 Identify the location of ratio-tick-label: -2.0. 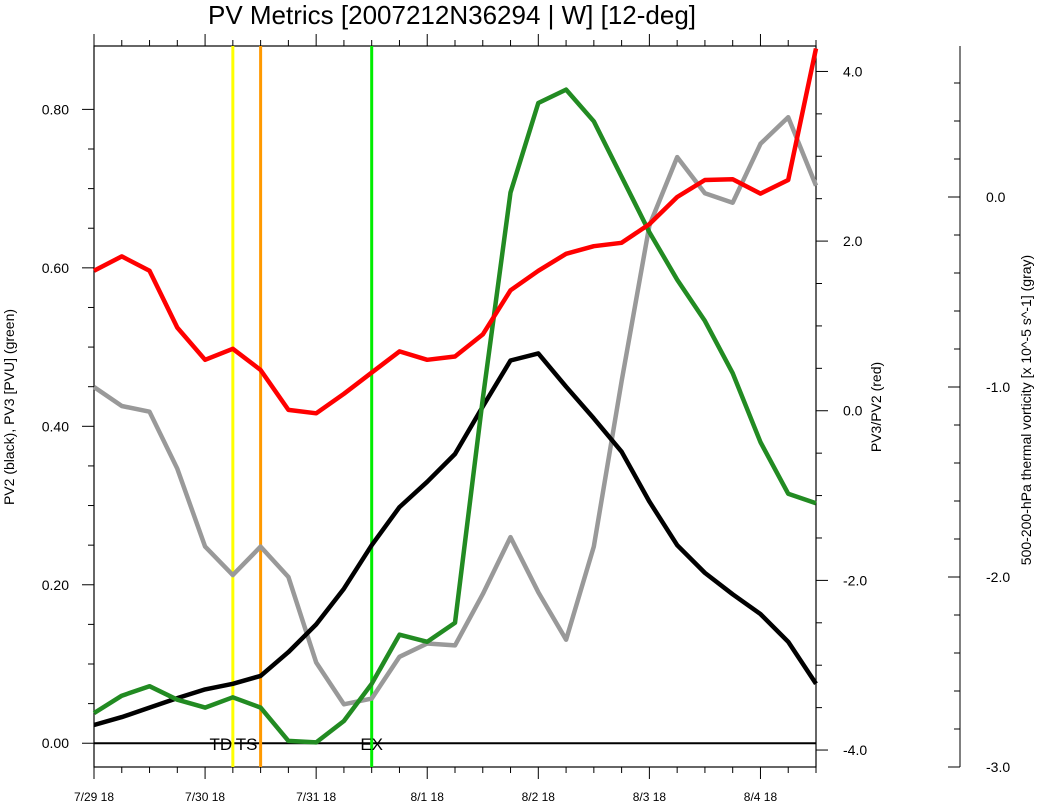
(855, 580).